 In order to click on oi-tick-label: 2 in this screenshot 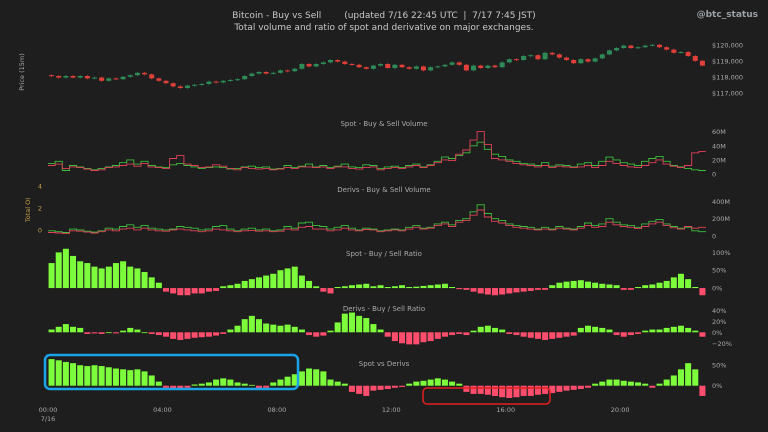, I will do `click(40, 209)`.